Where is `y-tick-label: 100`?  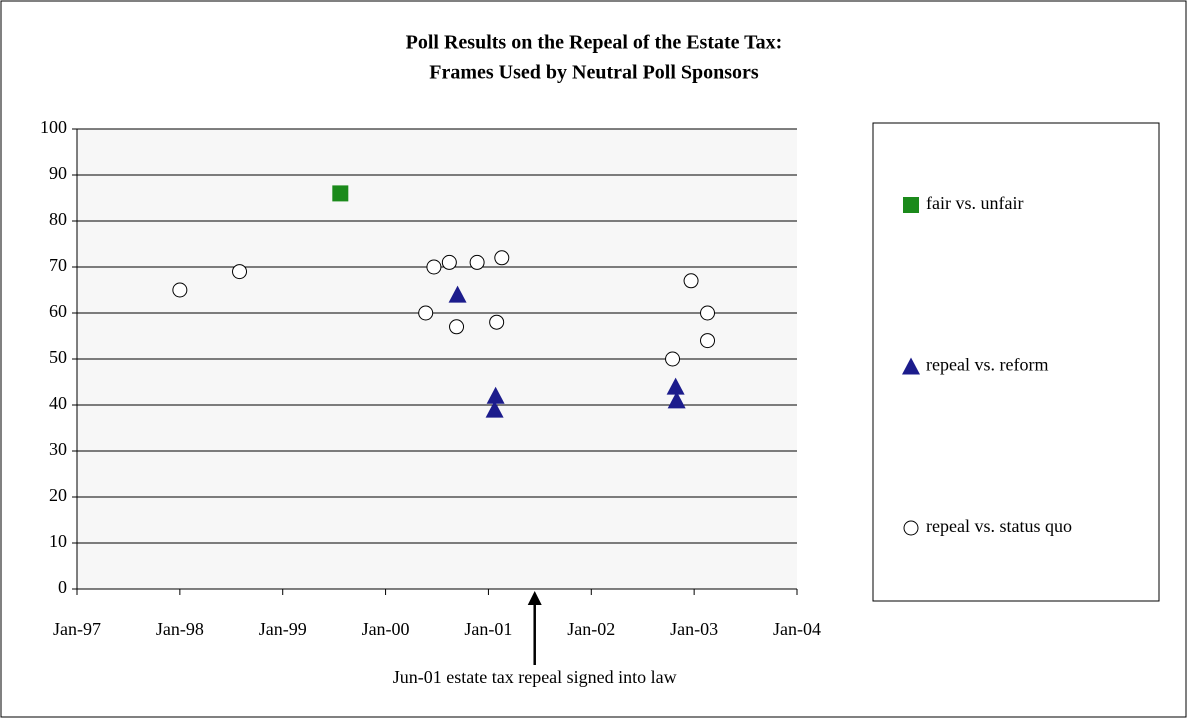
y-tick-label: 100 is located at coordinates (53, 127).